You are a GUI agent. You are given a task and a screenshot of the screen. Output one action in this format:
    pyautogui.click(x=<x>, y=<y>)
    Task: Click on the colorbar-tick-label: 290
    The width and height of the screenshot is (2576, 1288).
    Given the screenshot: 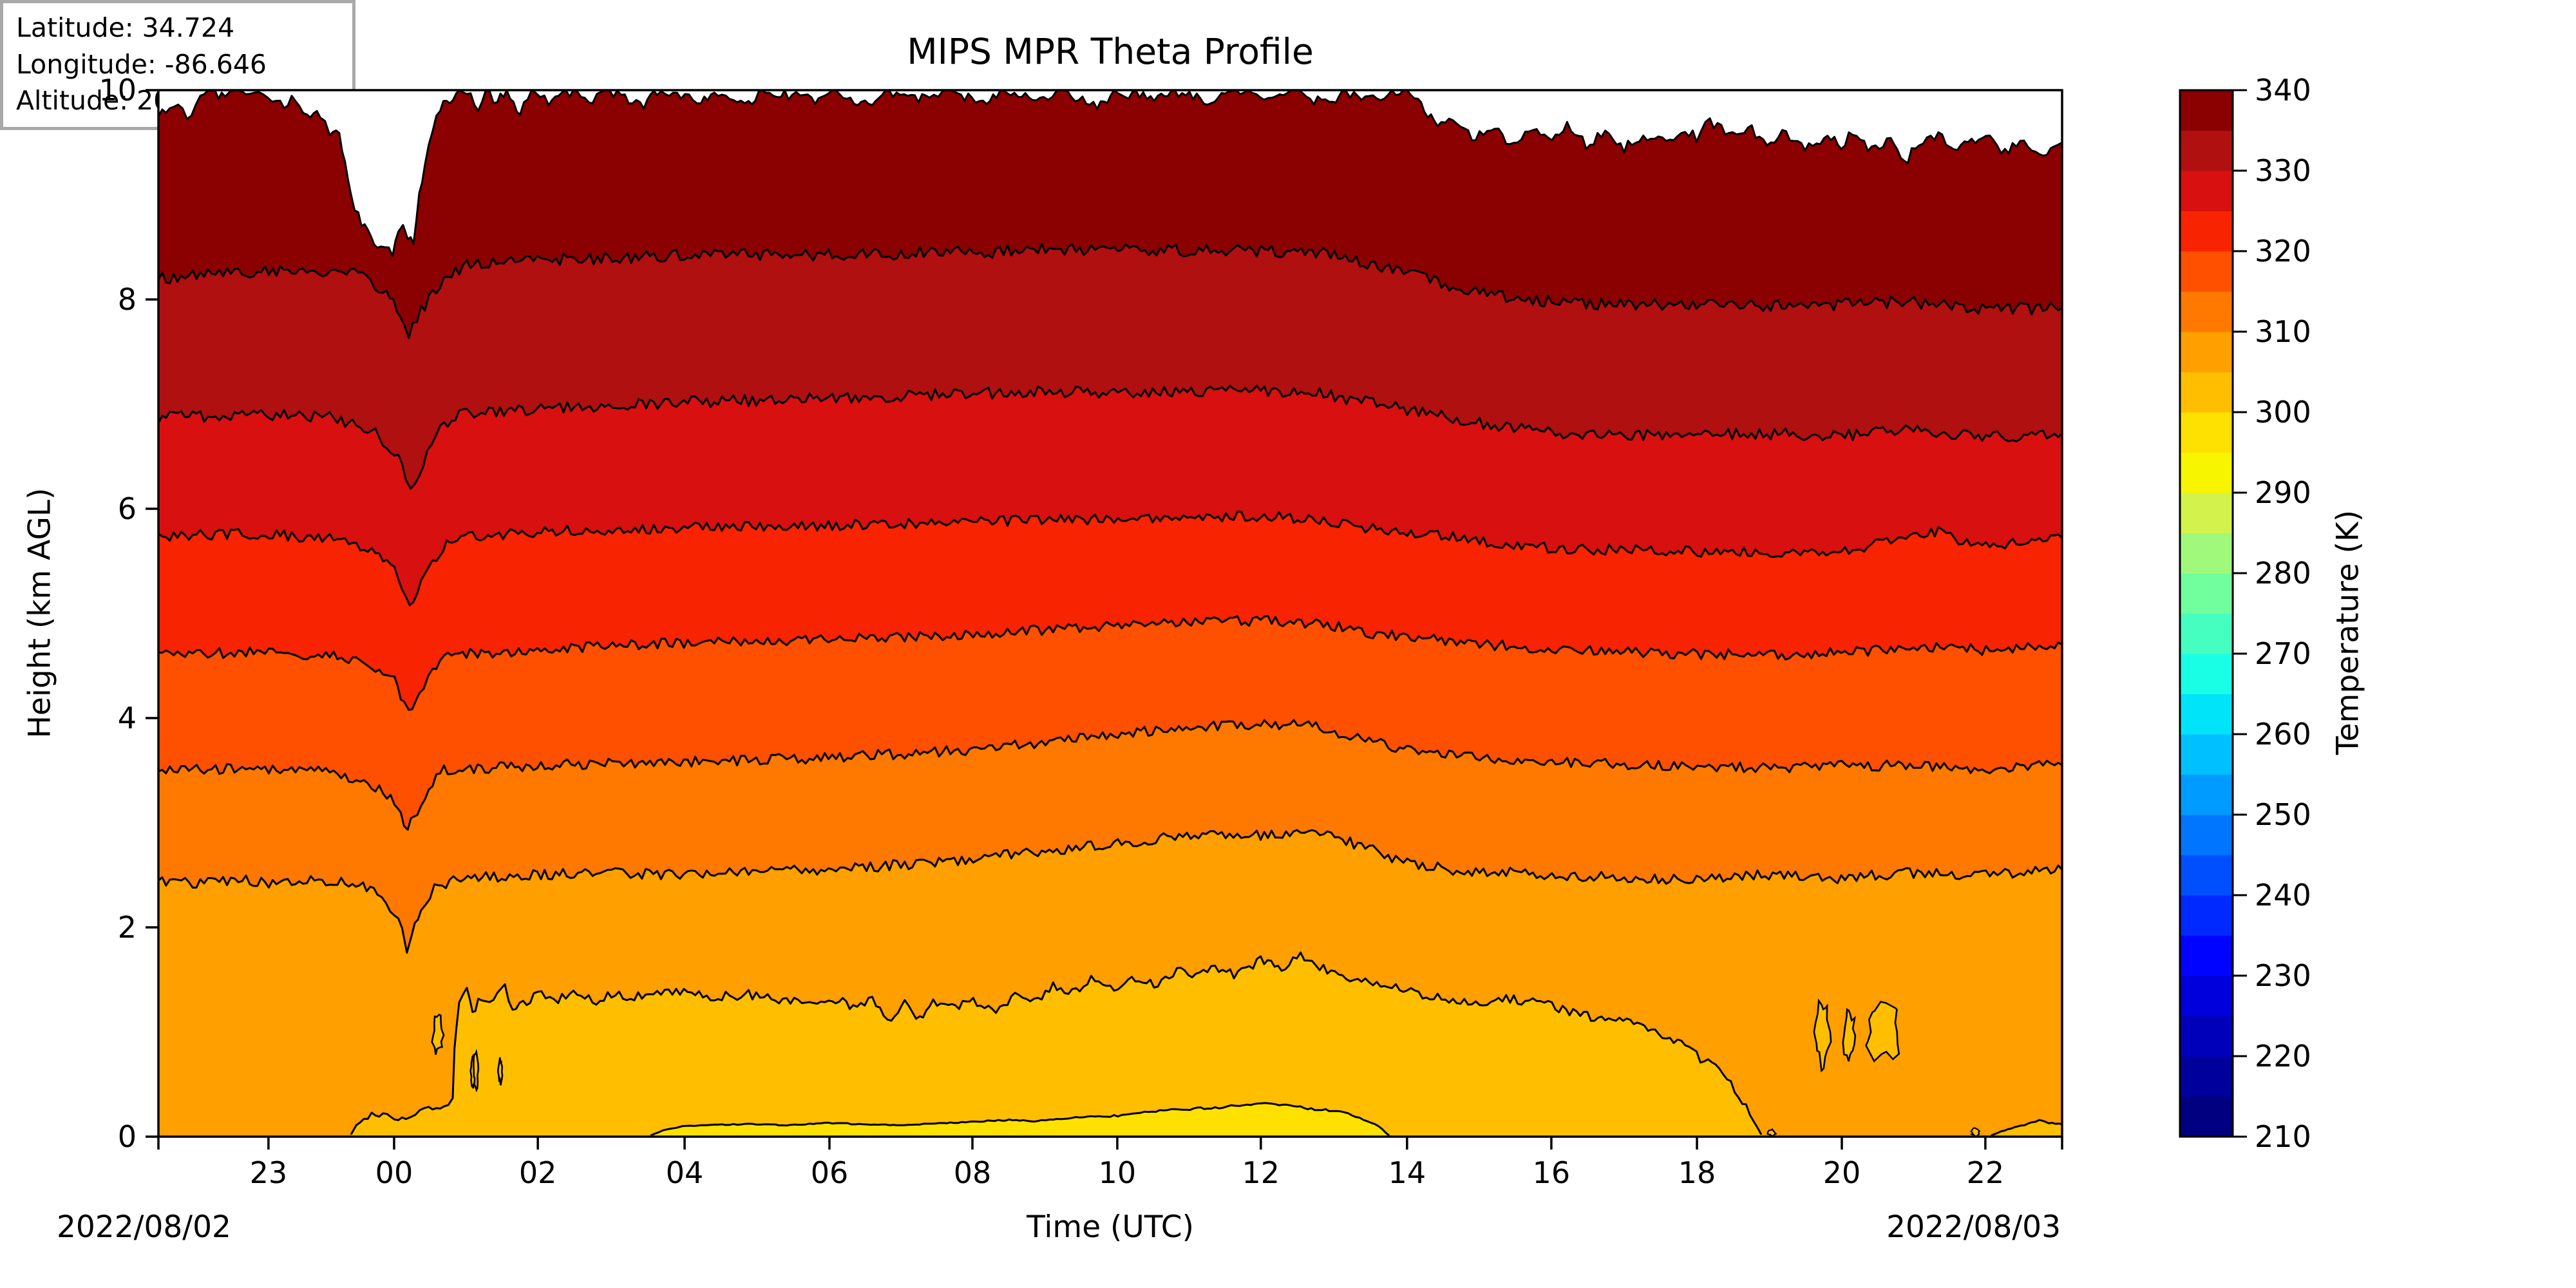 What is the action you would take?
    pyautogui.click(x=2283, y=493)
    